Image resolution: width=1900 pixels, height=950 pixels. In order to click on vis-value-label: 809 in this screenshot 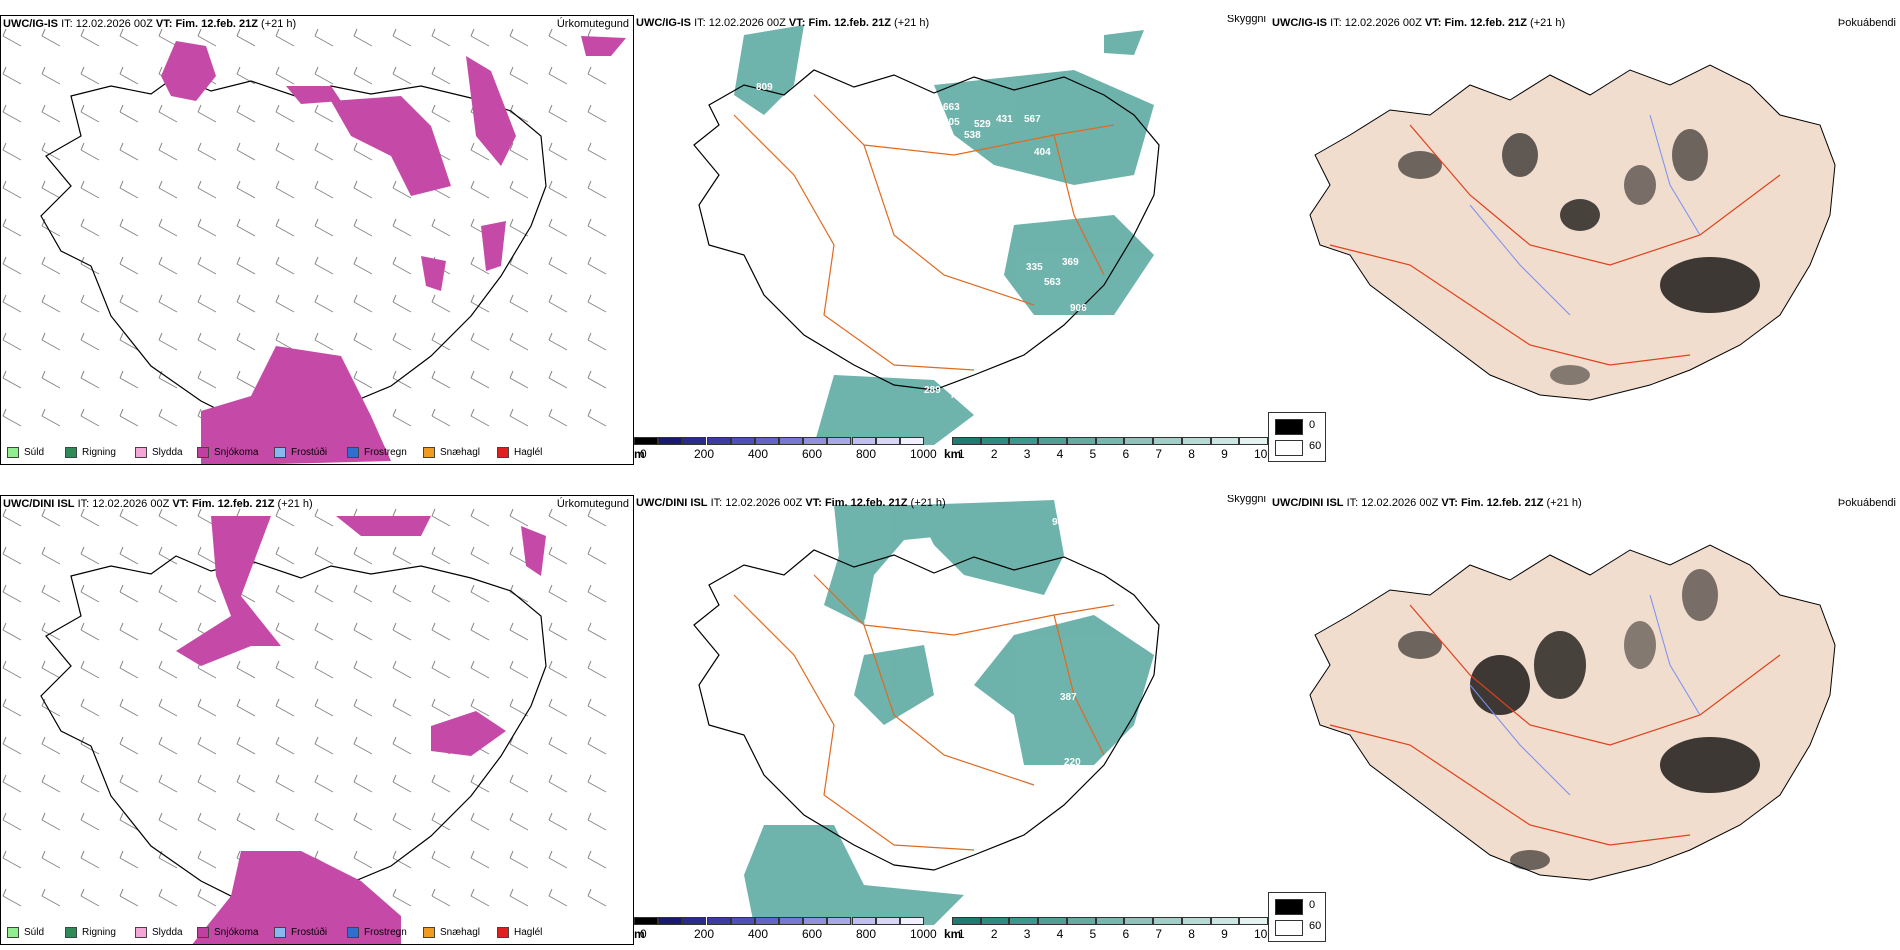, I will do `click(764, 87)`.